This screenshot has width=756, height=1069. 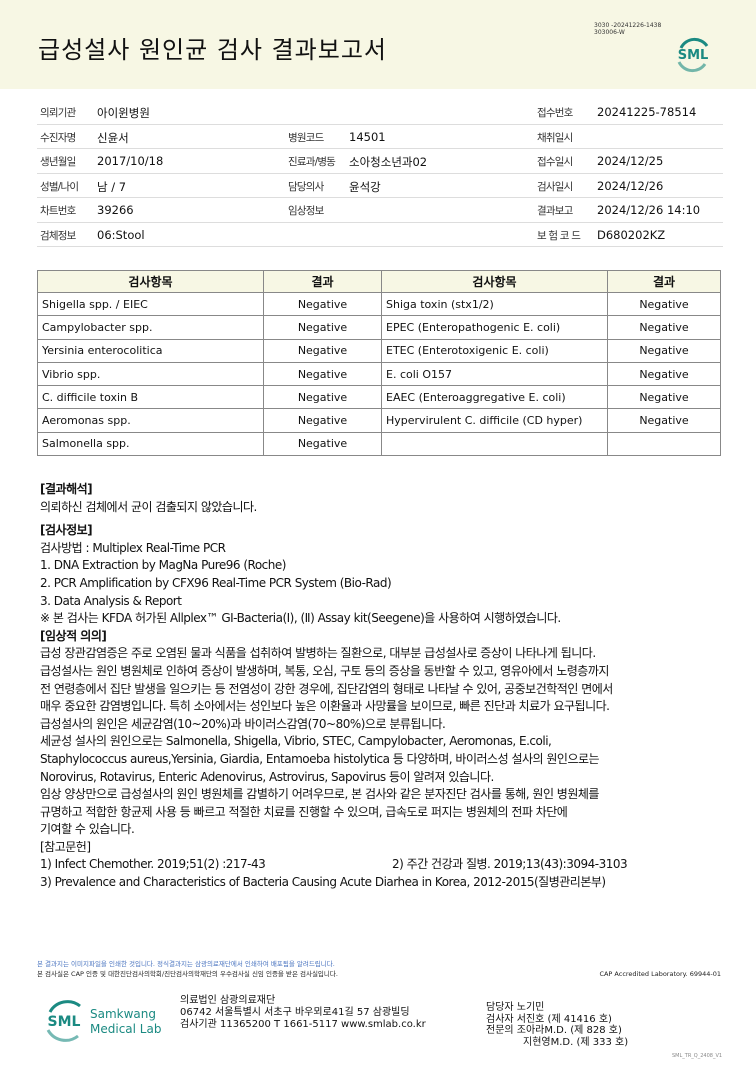 I want to click on cap-number: CAP Accredited Laboratory. 69944-01, so click(x=660, y=974).